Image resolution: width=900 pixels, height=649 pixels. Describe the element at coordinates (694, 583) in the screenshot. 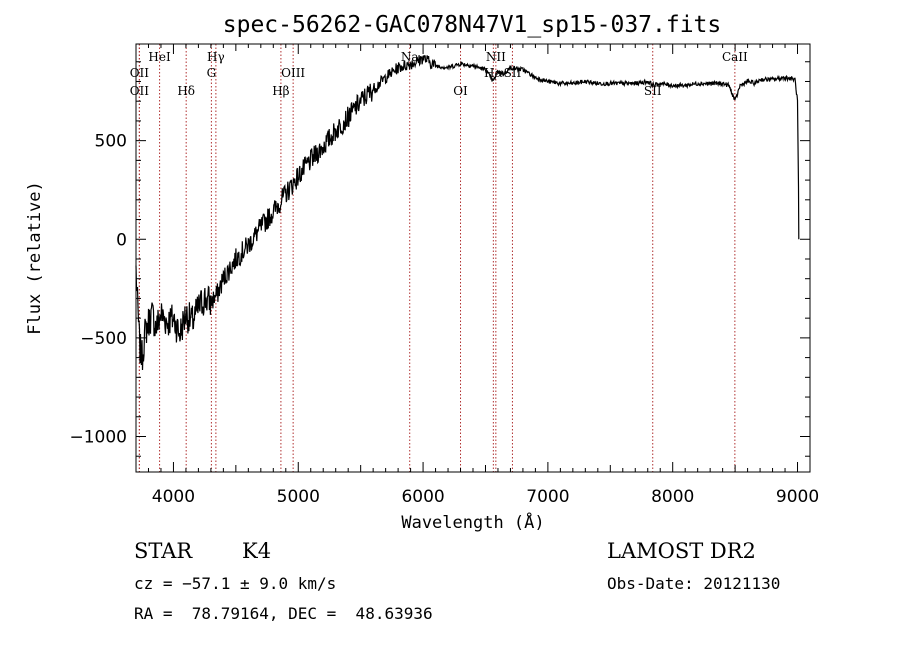

I see `observation-date: Obs-Date: 20121130` at that location.